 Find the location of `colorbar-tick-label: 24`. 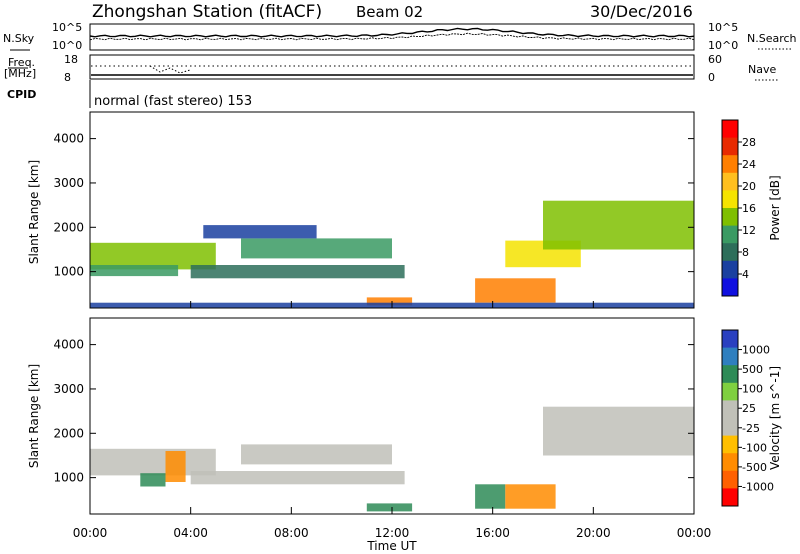

colorbar-tick-label: 24 is located at coordinates (749, 164).